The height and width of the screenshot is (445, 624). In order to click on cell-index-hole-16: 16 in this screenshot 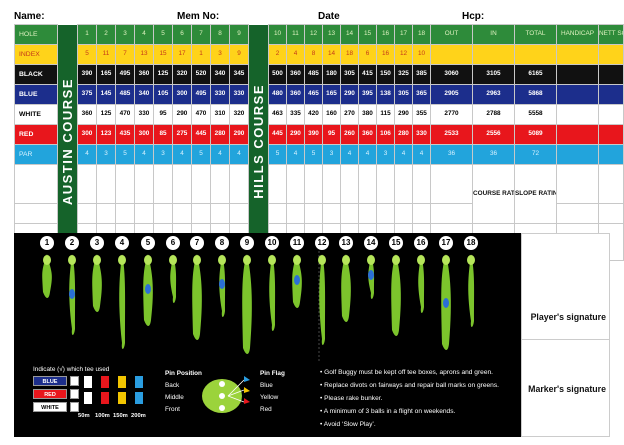, I will do `click(385, 54)`.